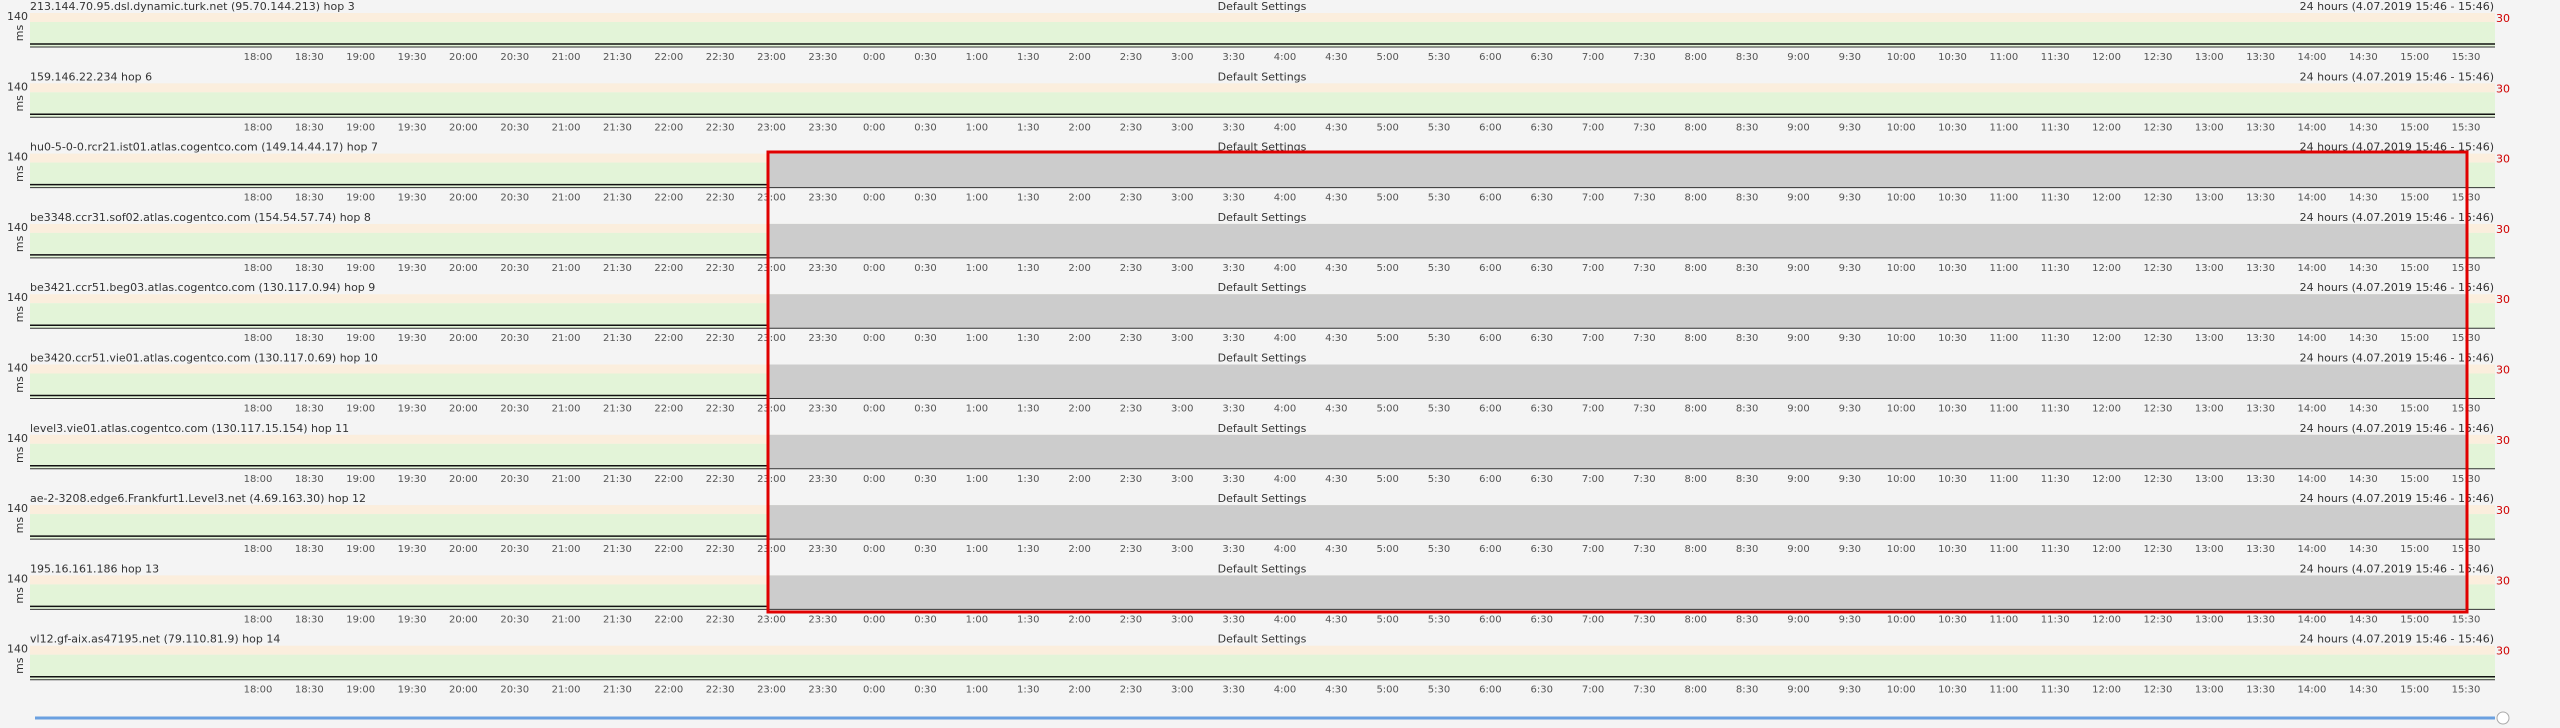 This screenshot has height=728, width=2560. What do you see at coordinates (1262, 667) in the screenshot?
I see `low-band` at bounding box center [1262, 667].